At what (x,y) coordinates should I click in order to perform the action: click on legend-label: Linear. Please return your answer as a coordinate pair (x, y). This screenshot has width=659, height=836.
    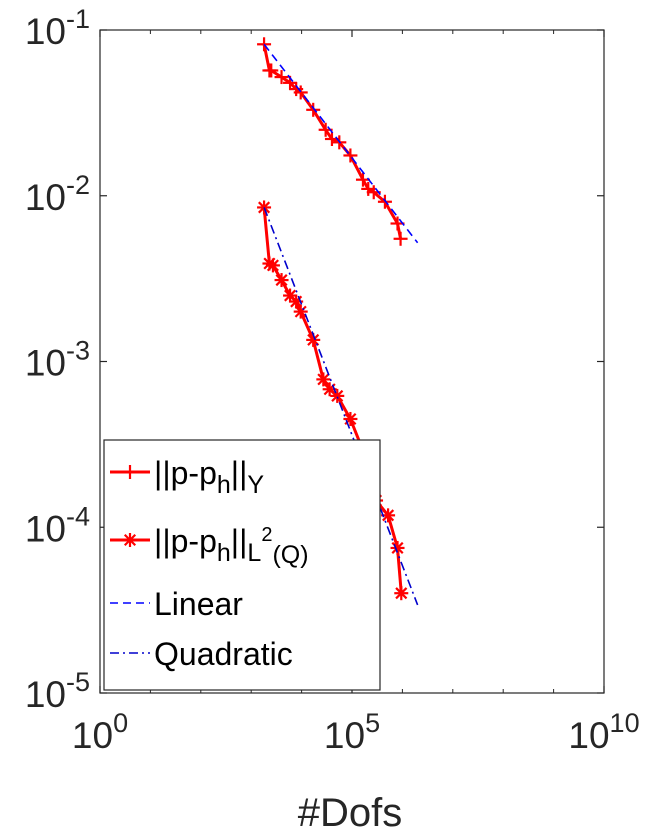
    Looking at the image, I should click on (198, 604).